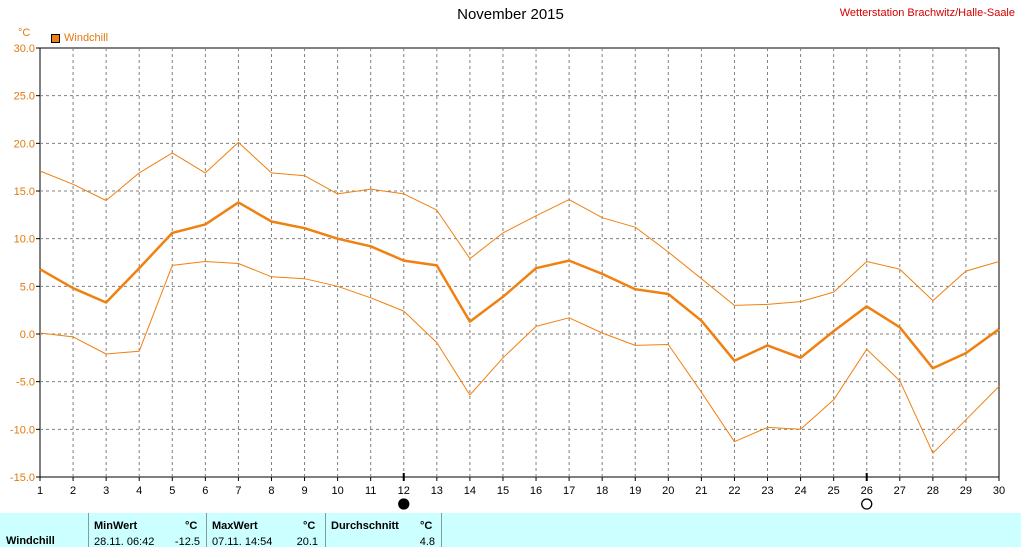 The image size is (1021, 548). Describe the element at coordinates (304, 491) in the screenshot. I see `x-tick-label: 9` at that location.